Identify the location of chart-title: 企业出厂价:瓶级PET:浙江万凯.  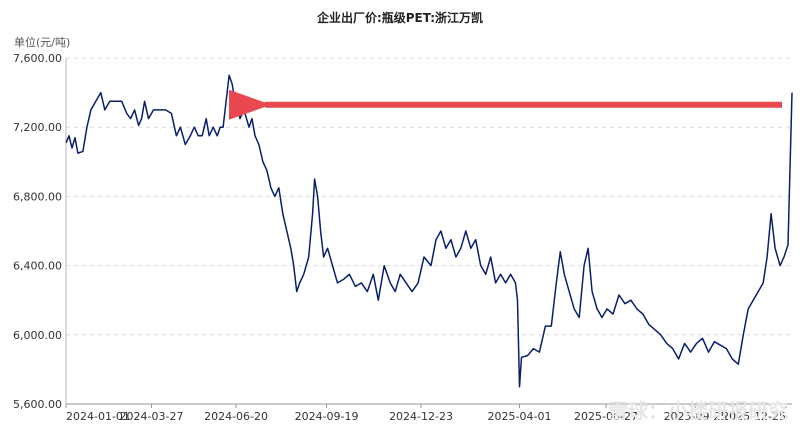
(399, 17).